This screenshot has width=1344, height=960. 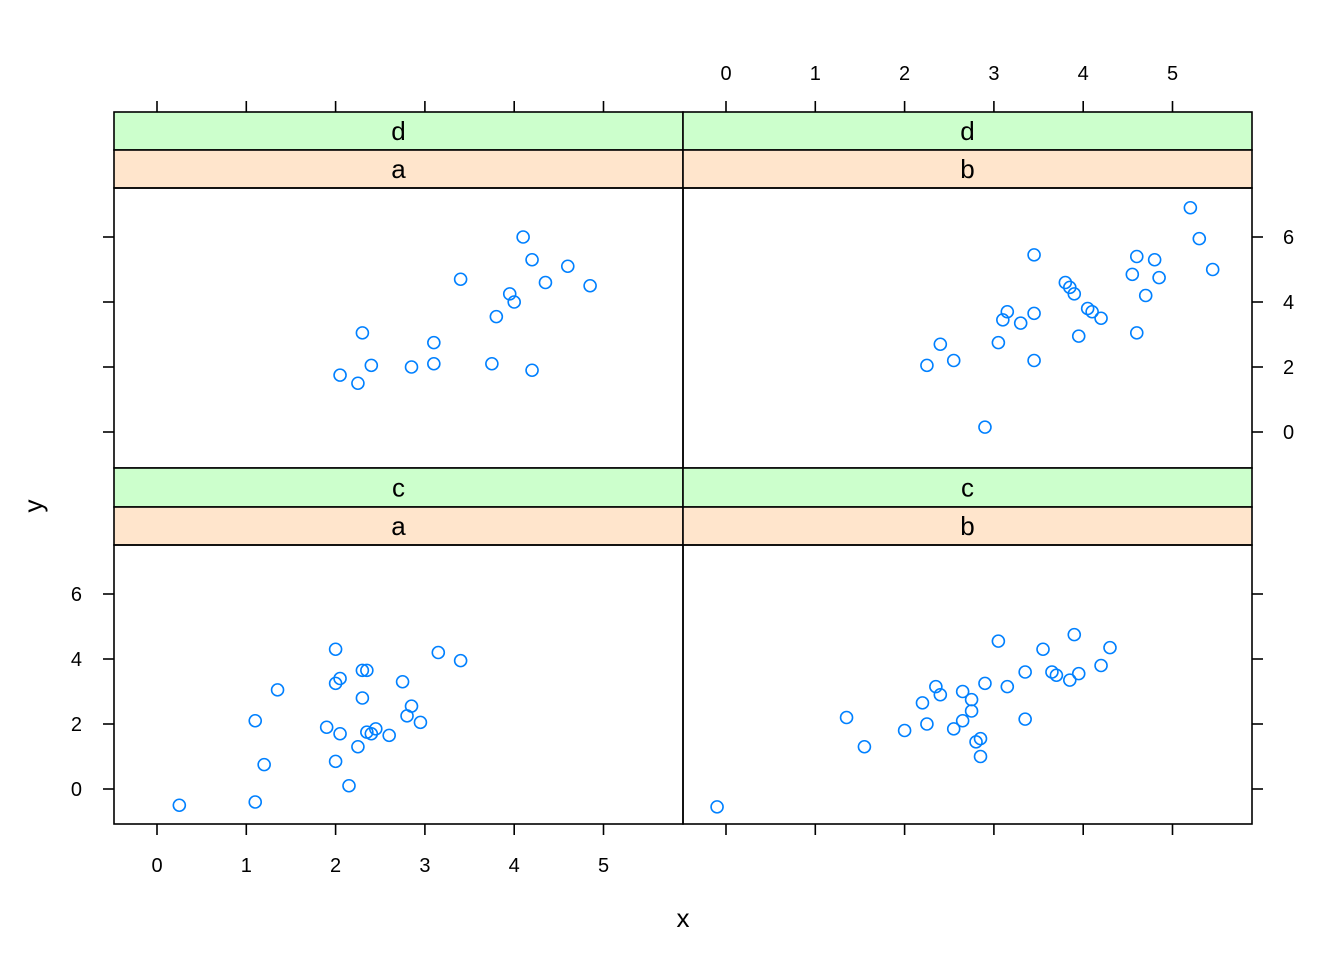 I want to click on strip-label: c, so click(x=967, y=488).